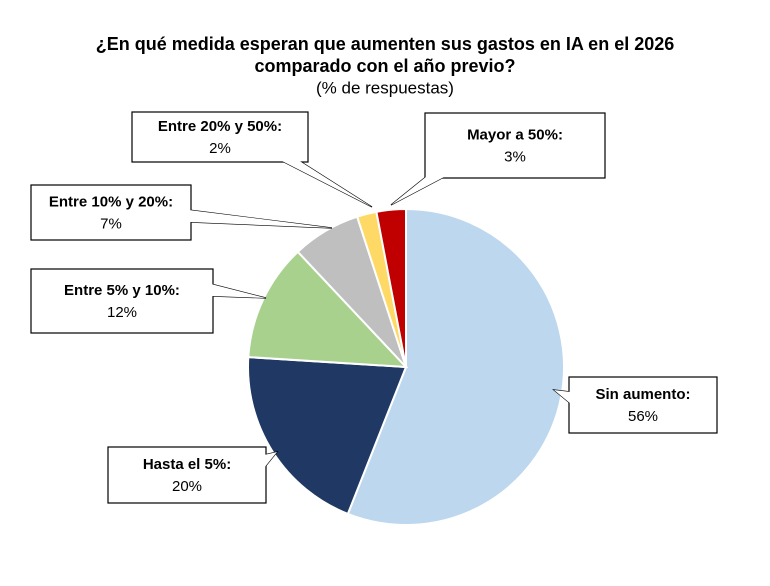 The width and height of the screenshot is (770, 586). I want to click on data-label: 12%, so click(122, 312).